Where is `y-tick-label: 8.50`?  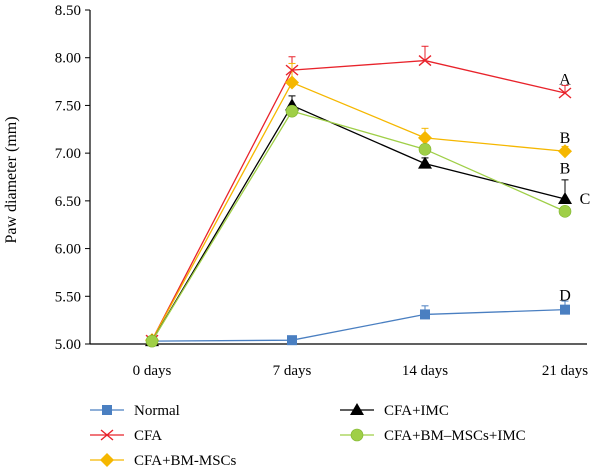 y-tick-label: 8.50 is located at coordinates (68, 11).